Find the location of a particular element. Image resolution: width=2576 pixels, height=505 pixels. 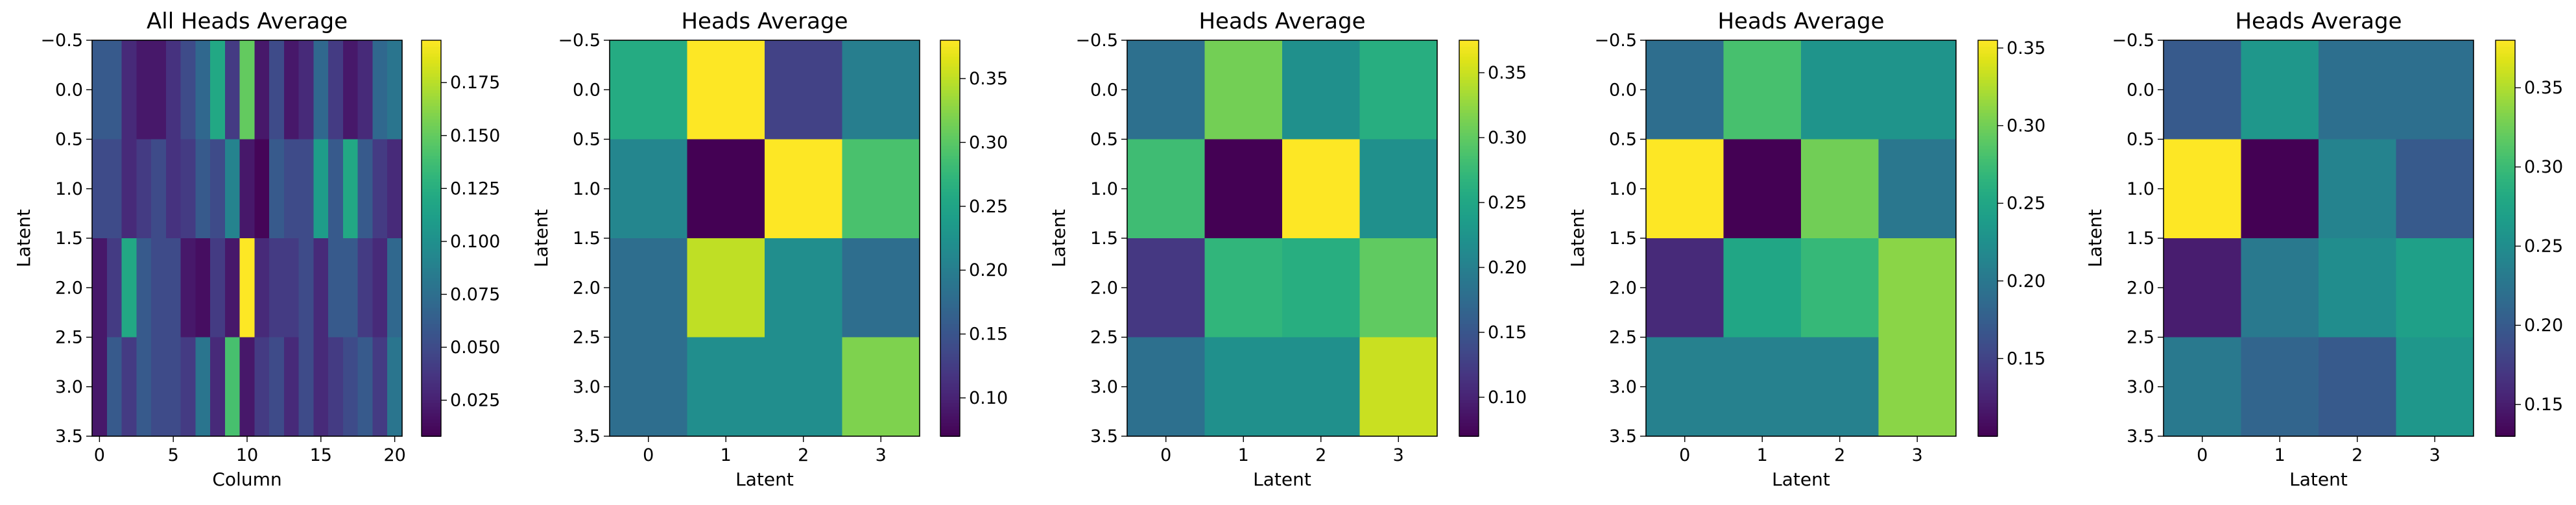

colorbar-tick-label: 0.10 is located at coordinates (988, 398).